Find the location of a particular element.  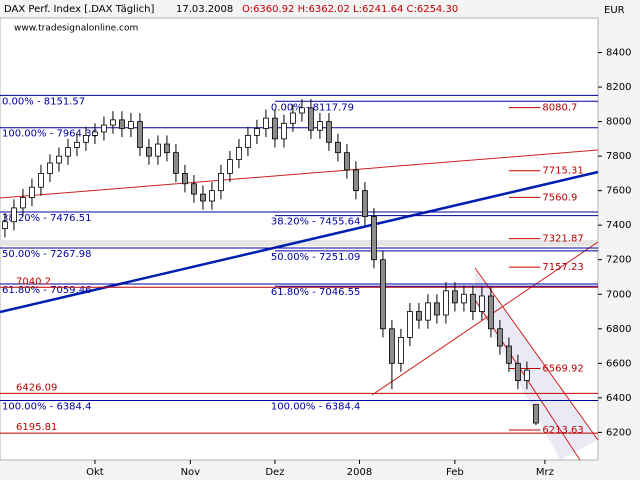

fib-label: 38.20% - 7476.51 is located at coordinates (46, 218).